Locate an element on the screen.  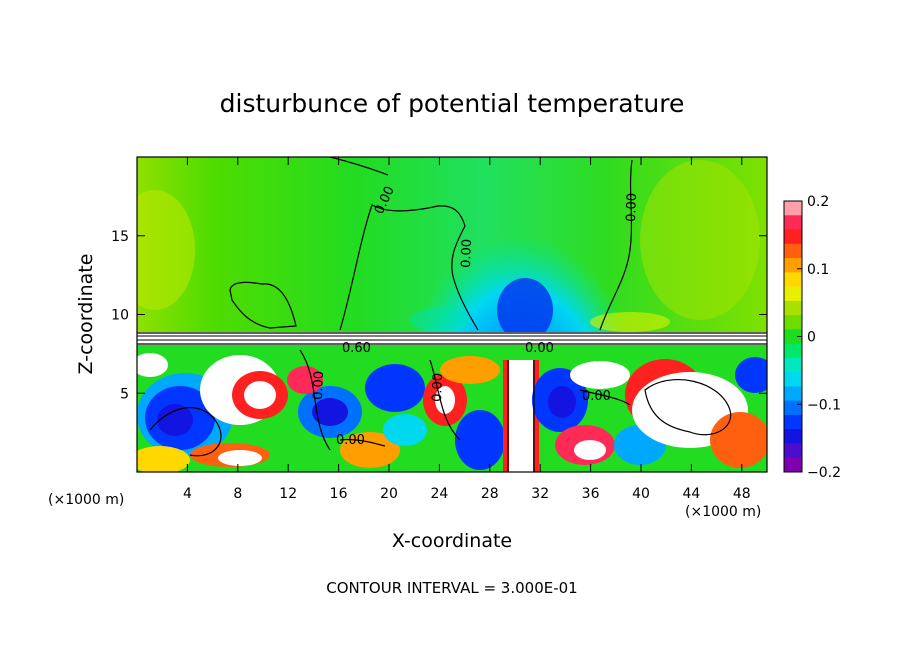
y-tick-label: 15 is located at coordinates (120, 237).